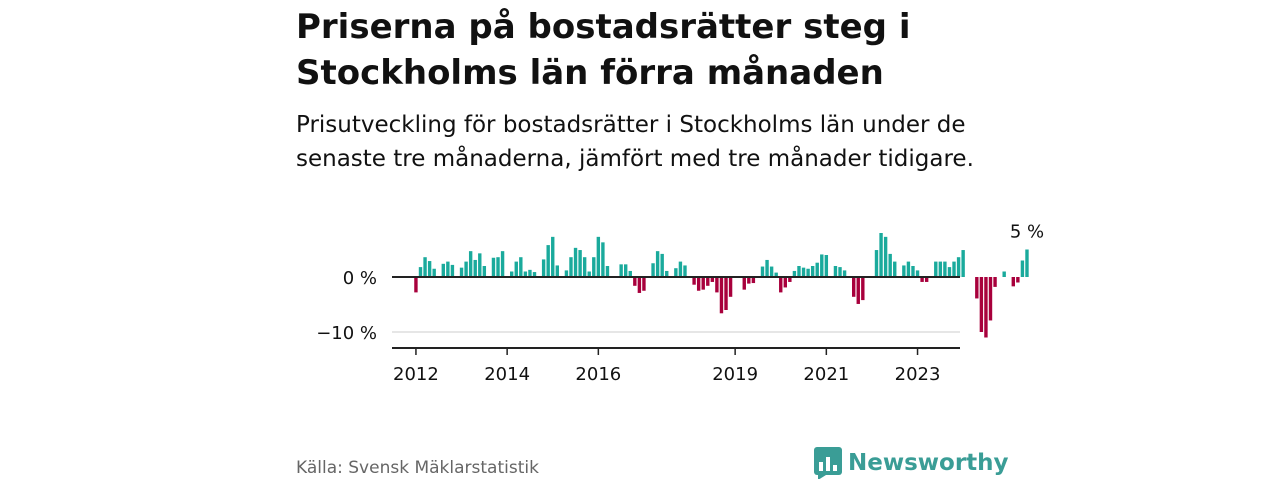 Image resolution: width=1280 pixels, height=480 pixels. Describe the element at coordinates (1027, 232) in the screenshot. I see `last-value-annotation: 5 %` at that location.